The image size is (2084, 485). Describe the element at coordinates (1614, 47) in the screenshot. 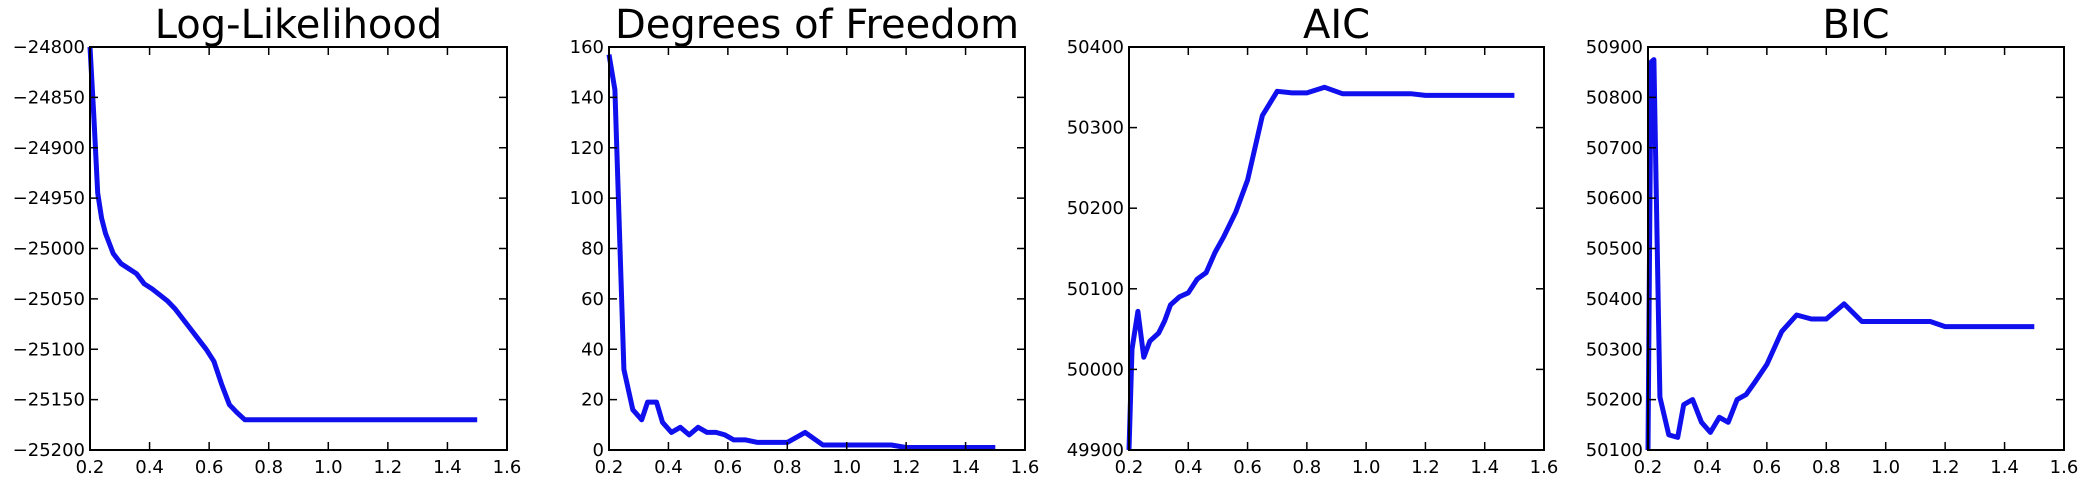

I see `y-tick-label: 50900` at that location.